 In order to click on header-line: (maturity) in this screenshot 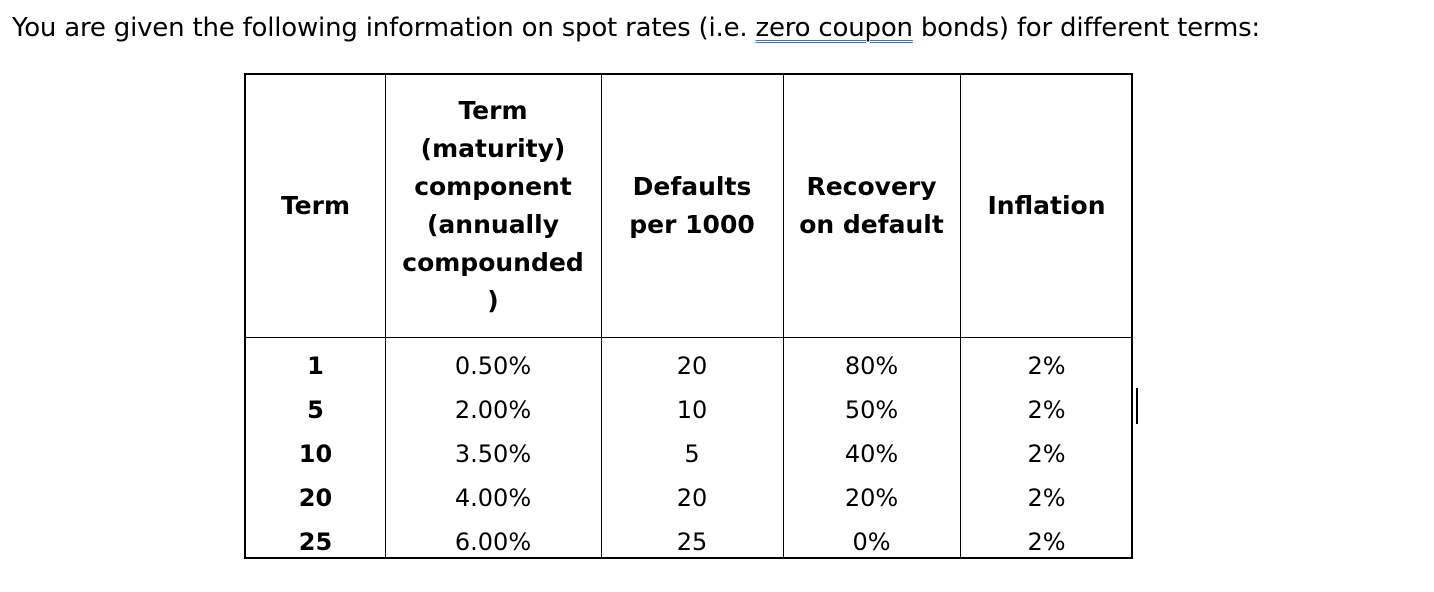, I will do `click(493, 148)`.